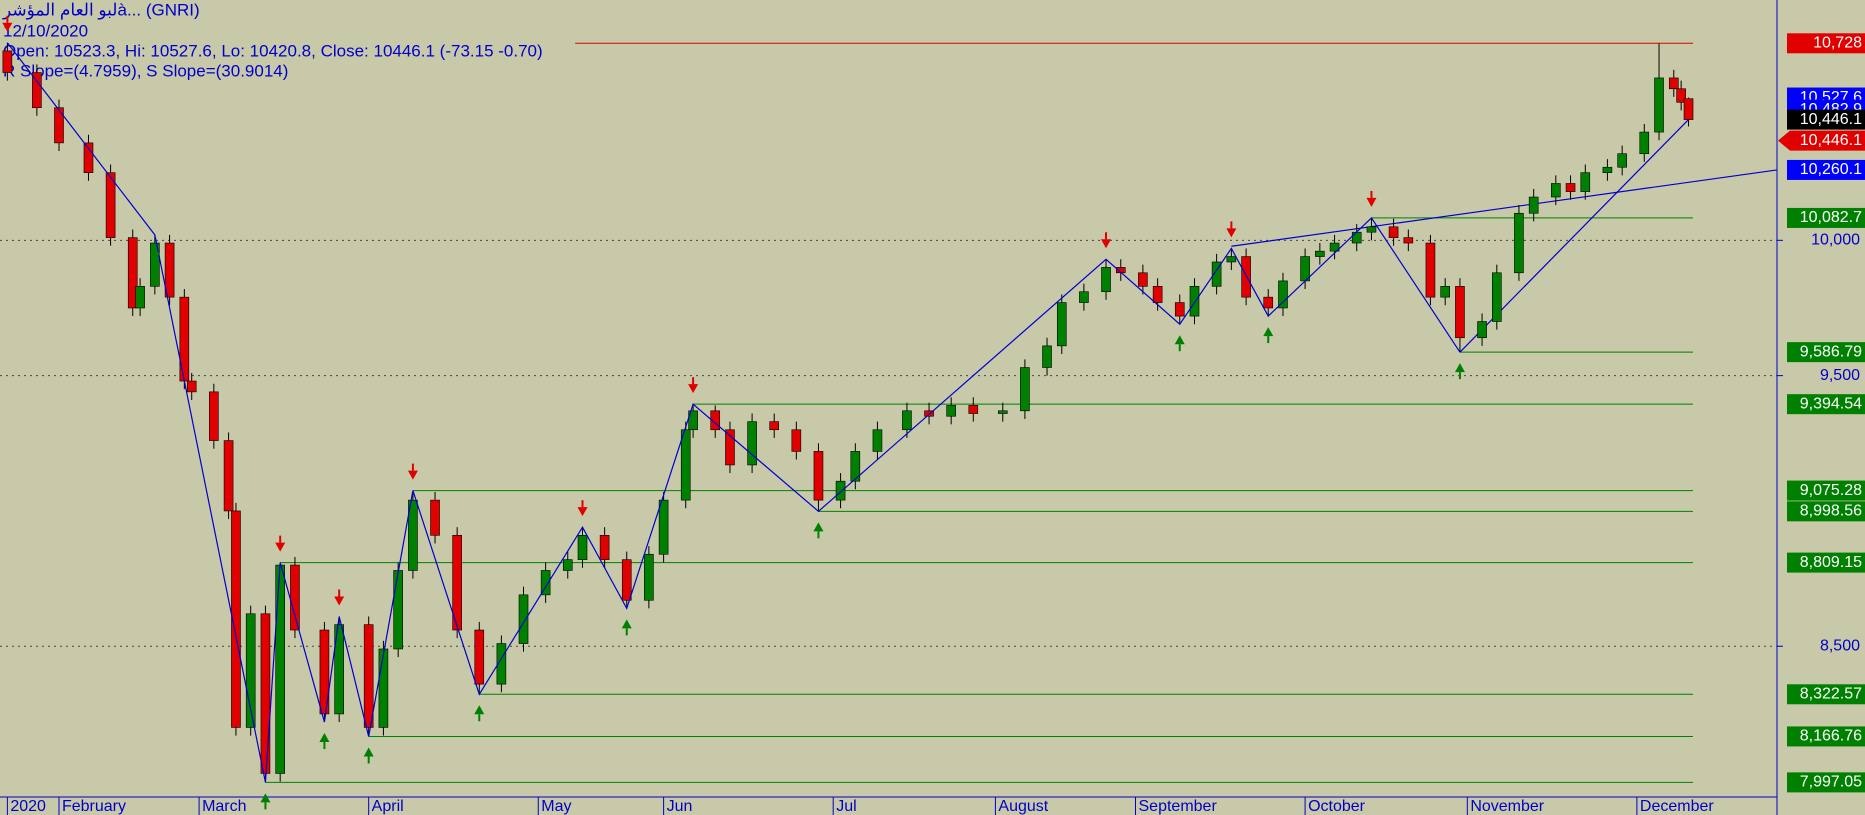 The image size is (1865, 815). I want to click on price-marker-box, so click(1826, 119).